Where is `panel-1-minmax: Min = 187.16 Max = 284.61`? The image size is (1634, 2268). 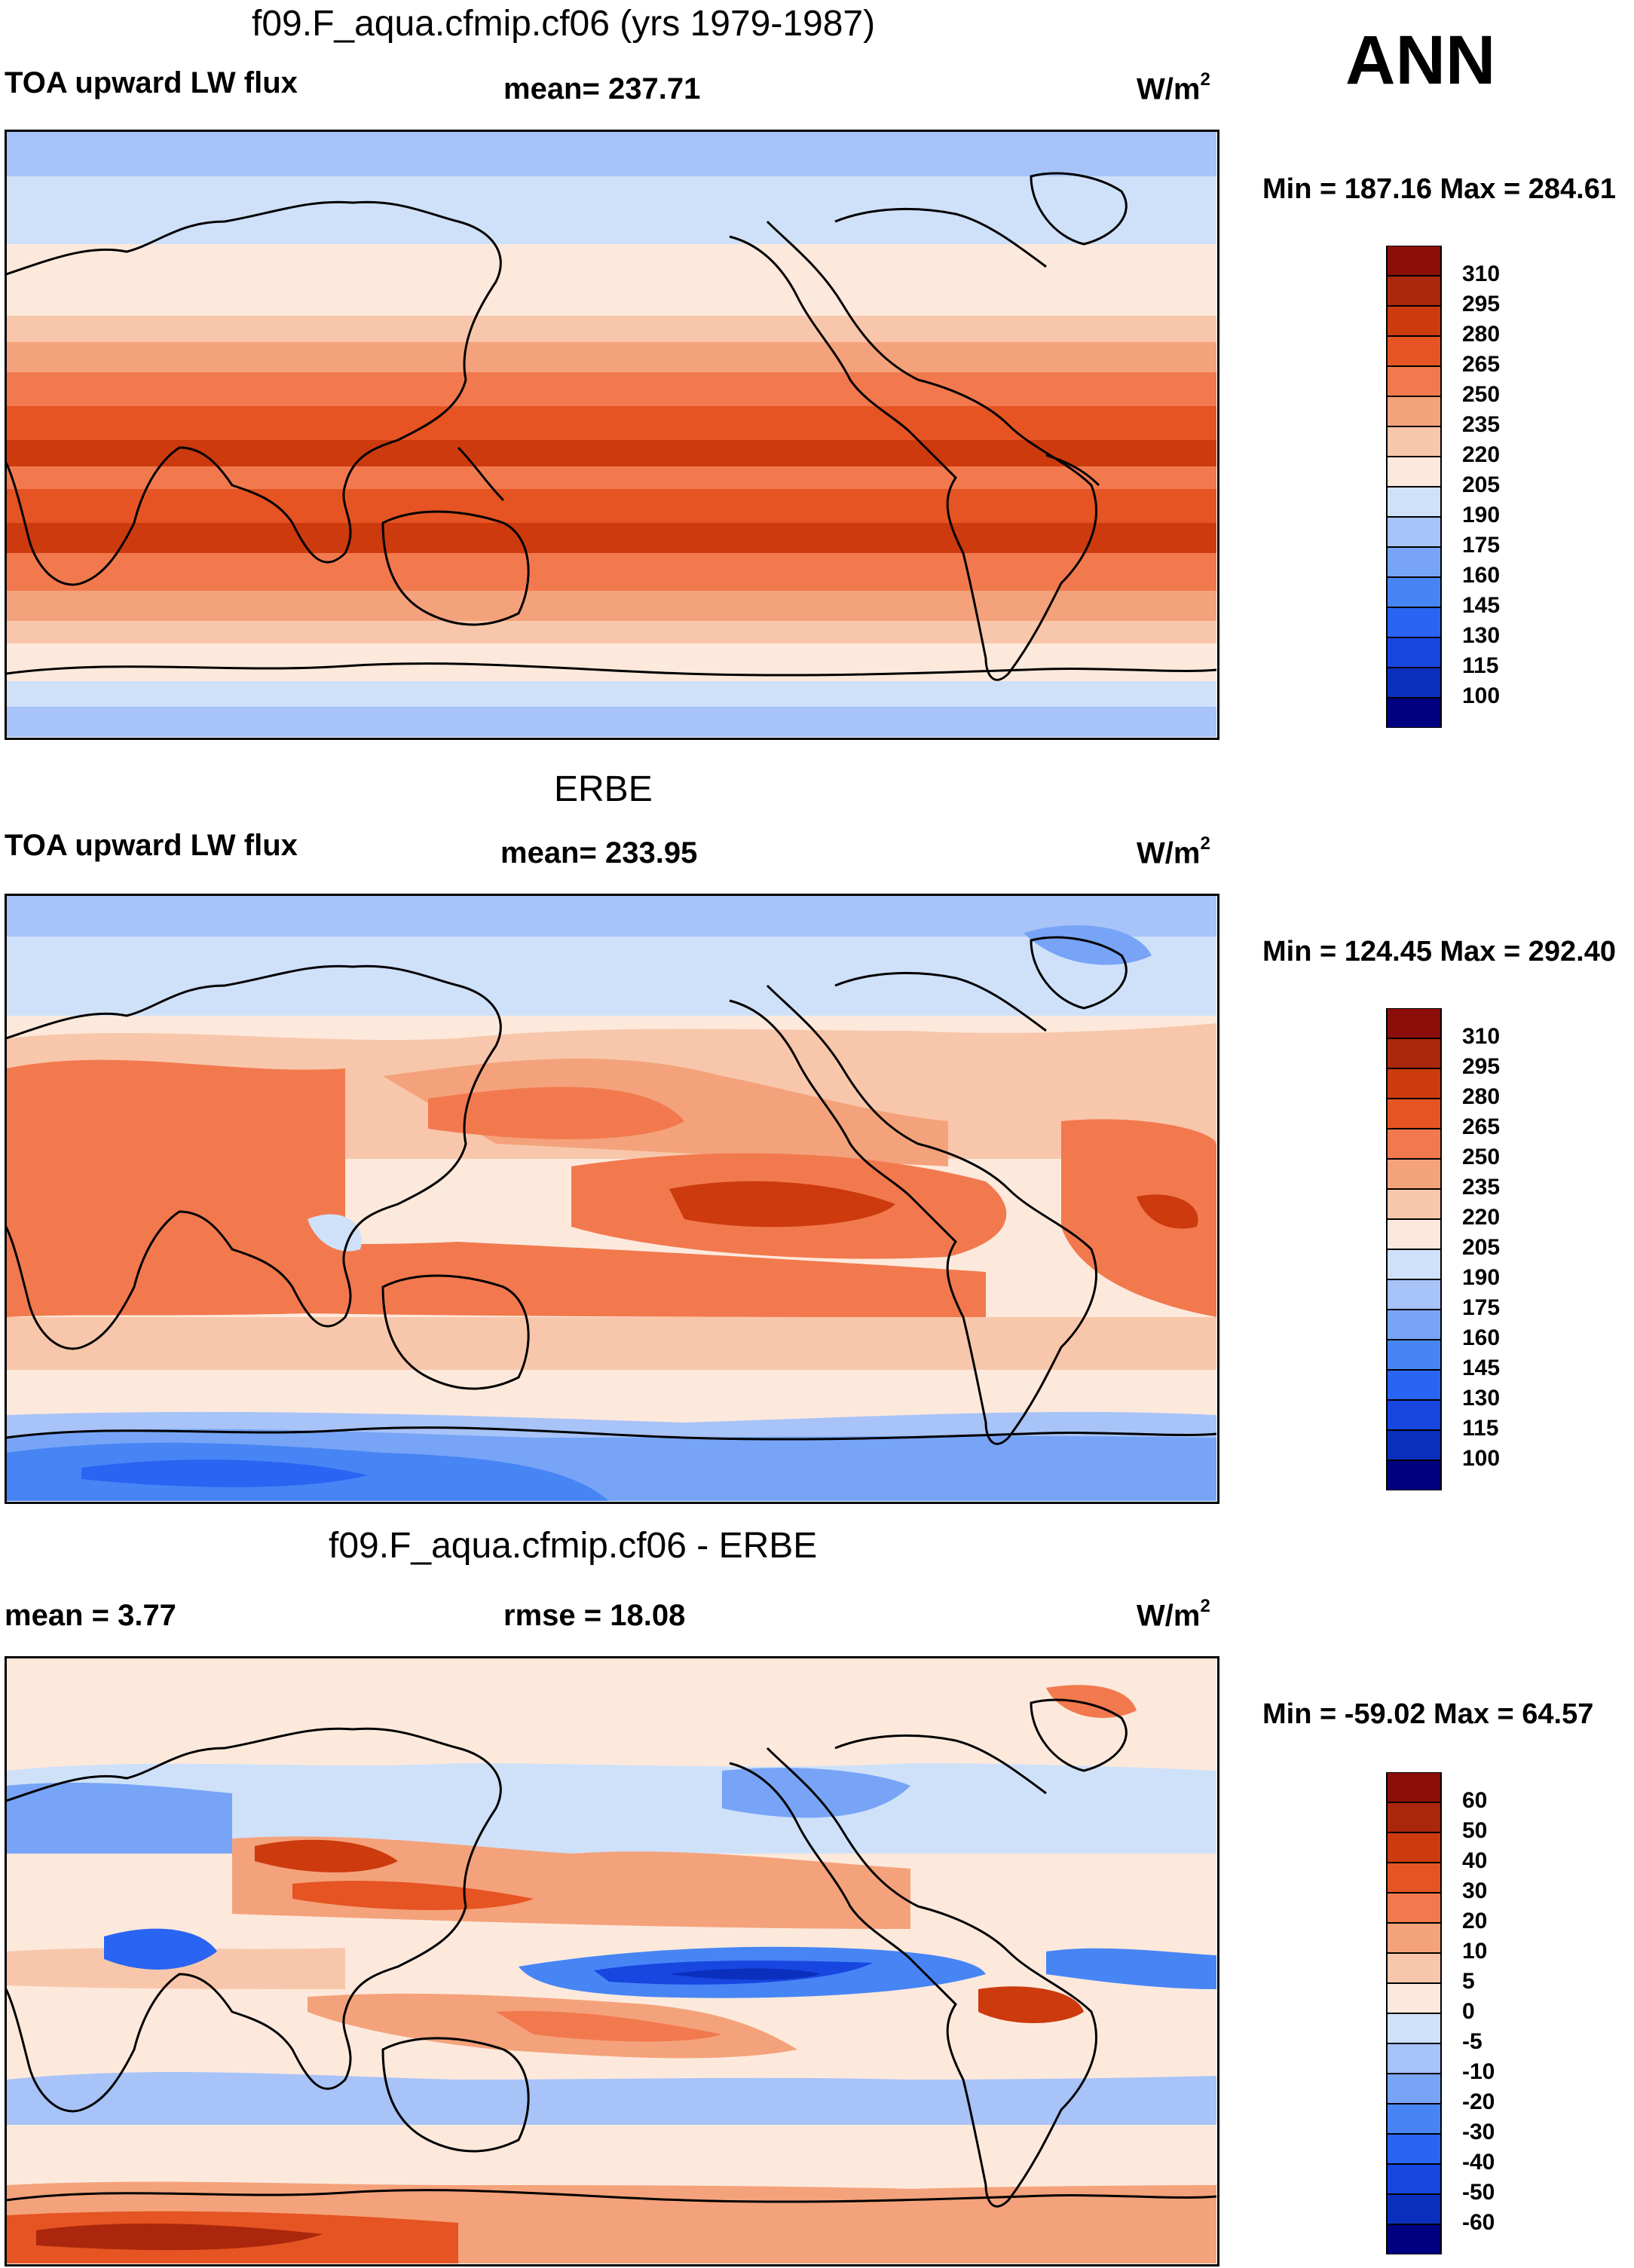
panel-1-minmax: Min = 187.16 Max = 284.61 is located at coordinates (1439, 189).